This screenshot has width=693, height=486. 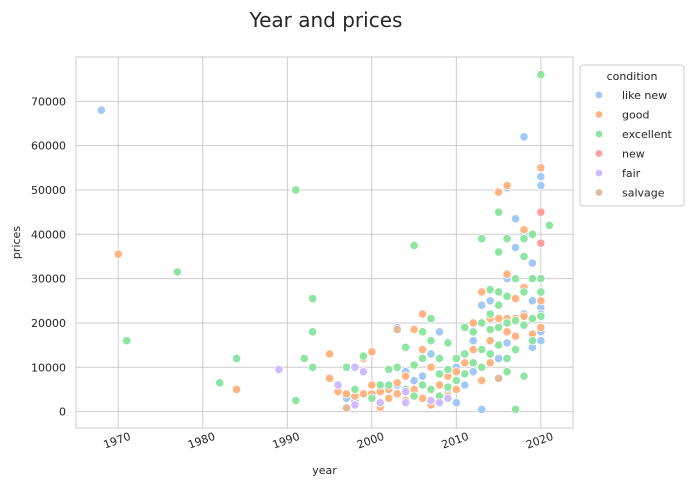 What do you see at coordinates (635, 115) in the screenshot?
I see `legend-label: good` at bounding box center [635, 115].